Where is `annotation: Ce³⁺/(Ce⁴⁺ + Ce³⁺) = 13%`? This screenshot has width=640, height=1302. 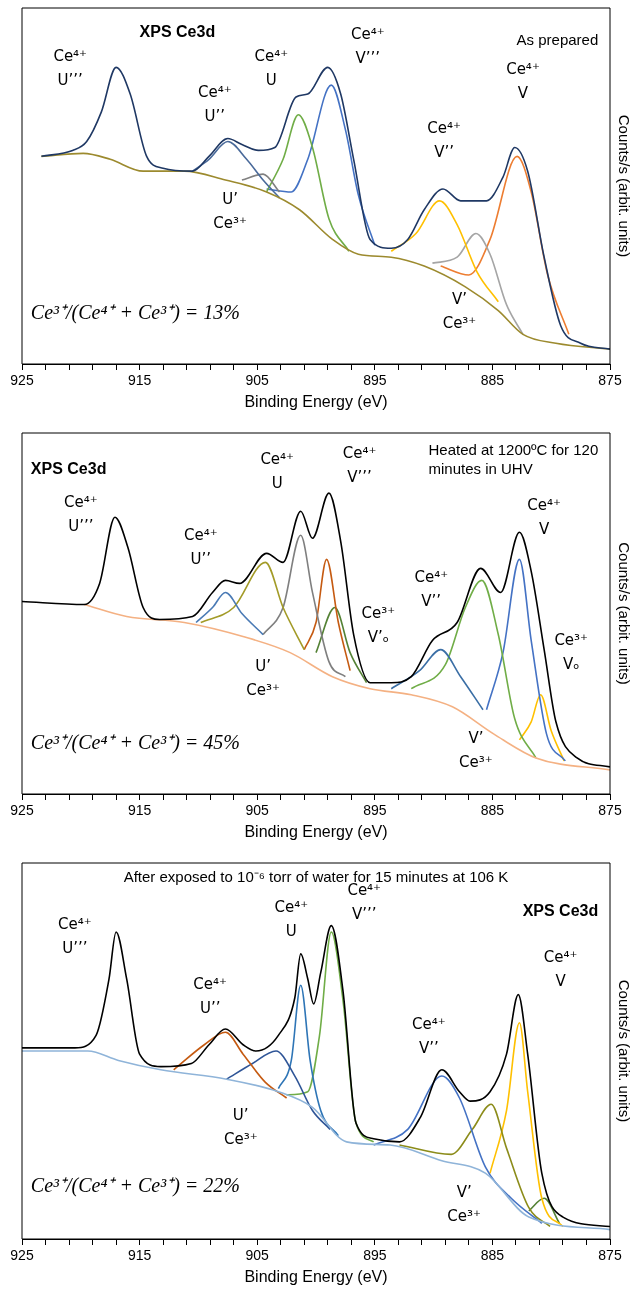 annotation: Ce³⁺/(Ce⁴⁺ + Ce³⁺) = 13% is located at coordinates (135, 313).